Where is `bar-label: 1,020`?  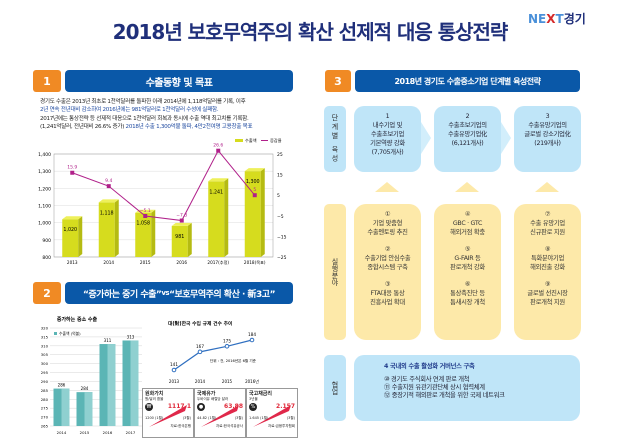 bar-label: 1,020 is located at coordinates (70, 230).